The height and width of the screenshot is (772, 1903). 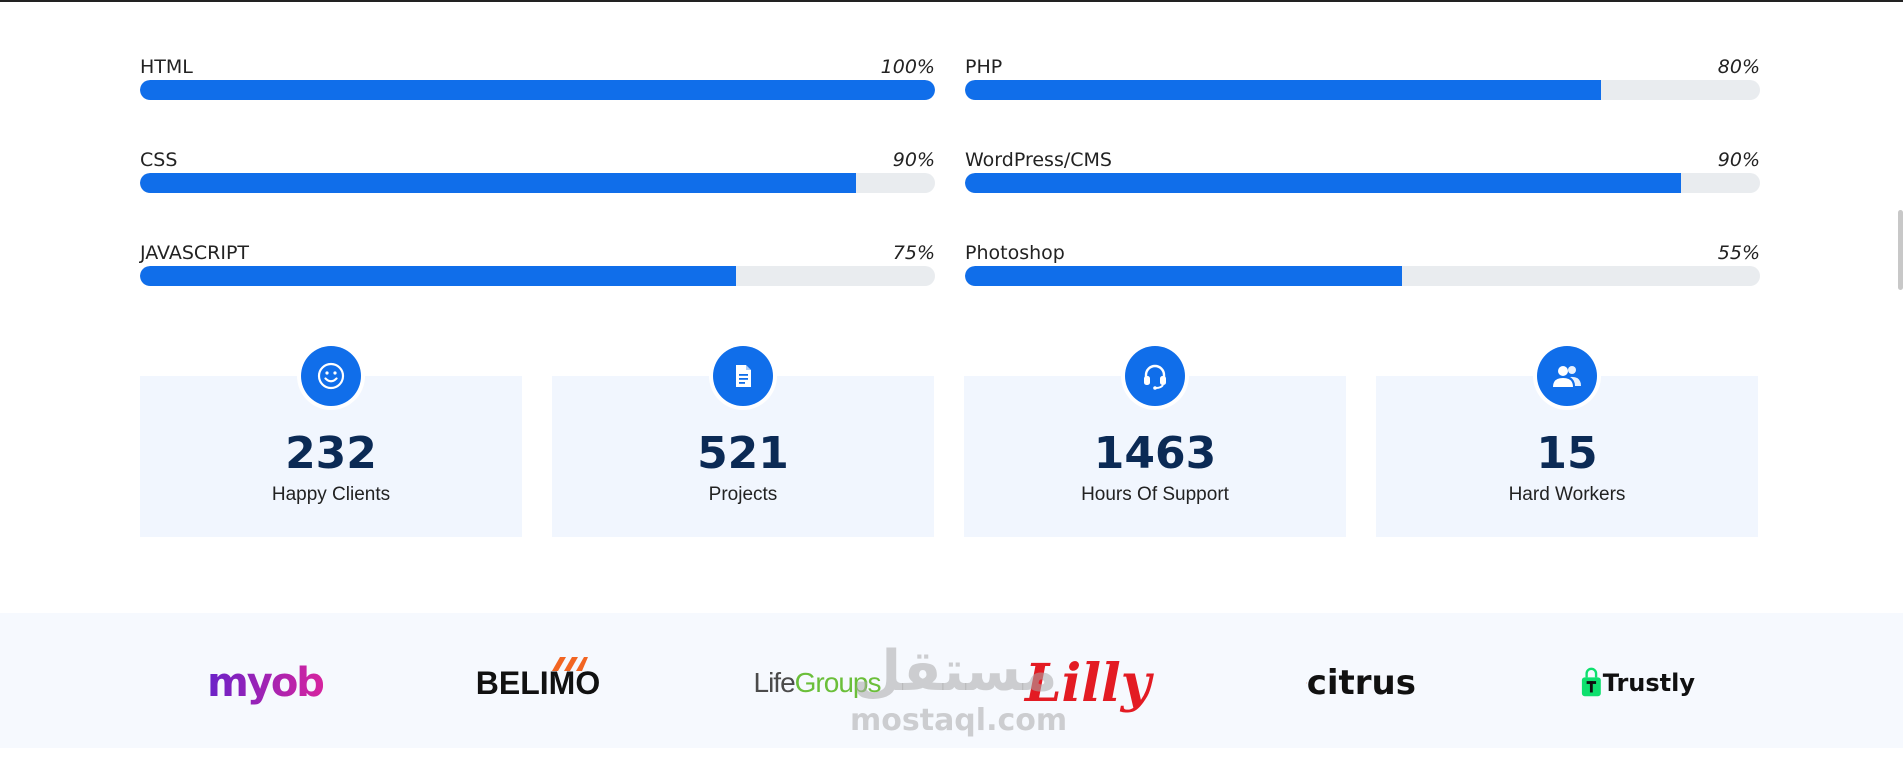 I want to click on skill-percent: 80%, so click(x=1738, y=67).